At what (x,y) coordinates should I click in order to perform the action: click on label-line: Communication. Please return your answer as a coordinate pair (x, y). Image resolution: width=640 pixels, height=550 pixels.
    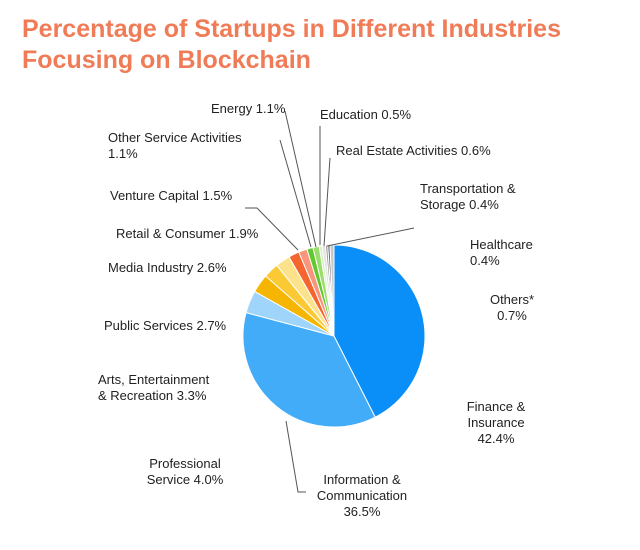
    Looking at the image, I should click on (362, 495).